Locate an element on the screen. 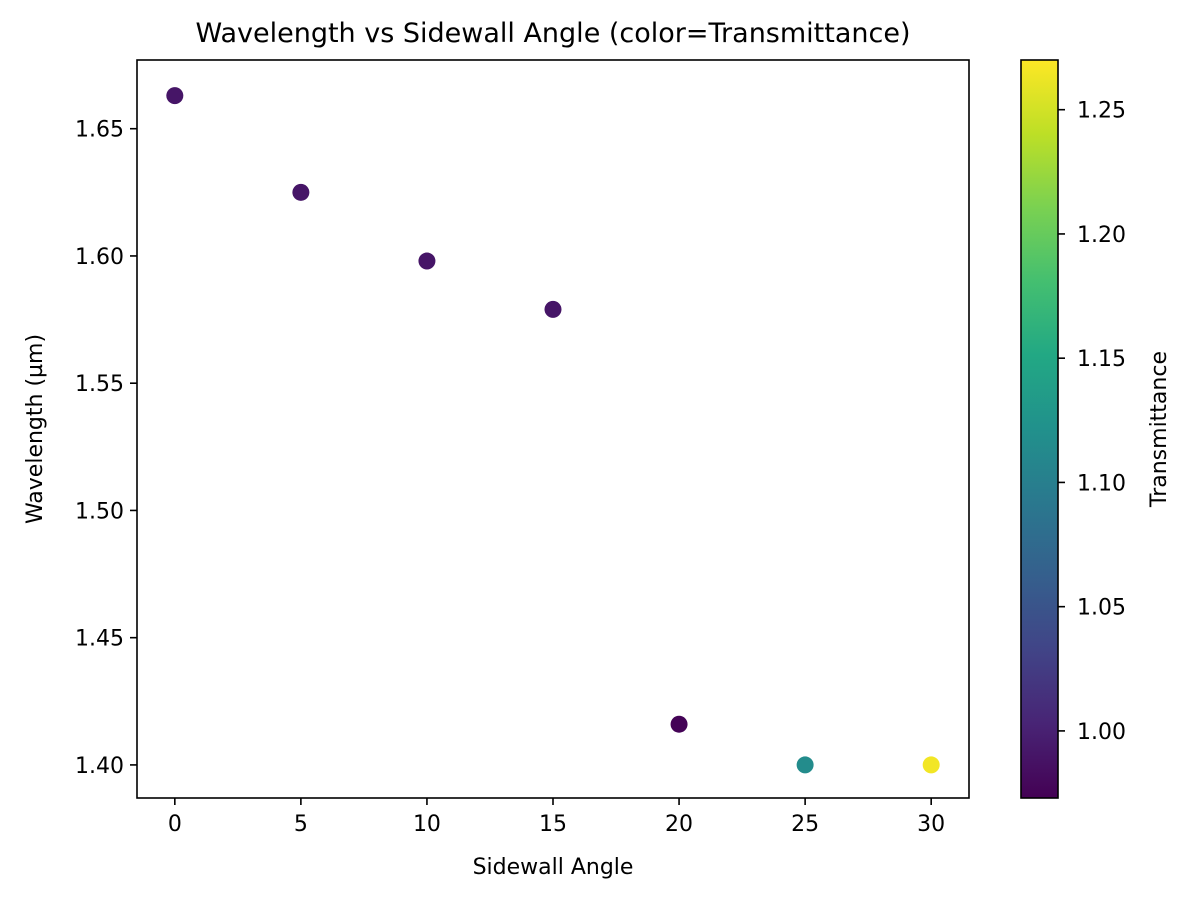 Image resolution: width=1194 pixels, height=901 pixels. y-tick-label: 1.45 is located at coordinates (99, 639).